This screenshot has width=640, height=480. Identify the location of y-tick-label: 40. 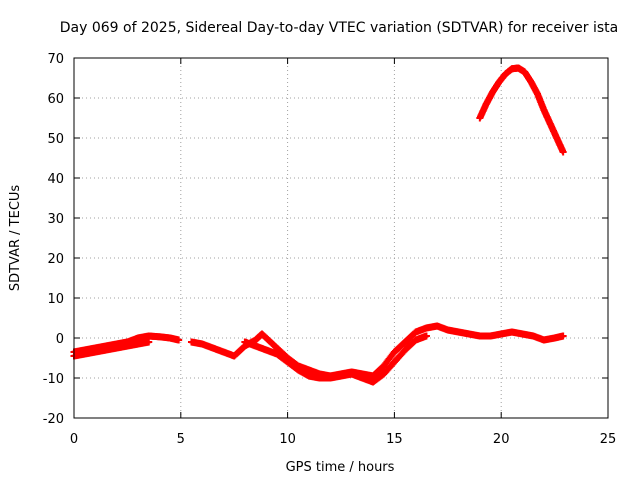
(55, 179).